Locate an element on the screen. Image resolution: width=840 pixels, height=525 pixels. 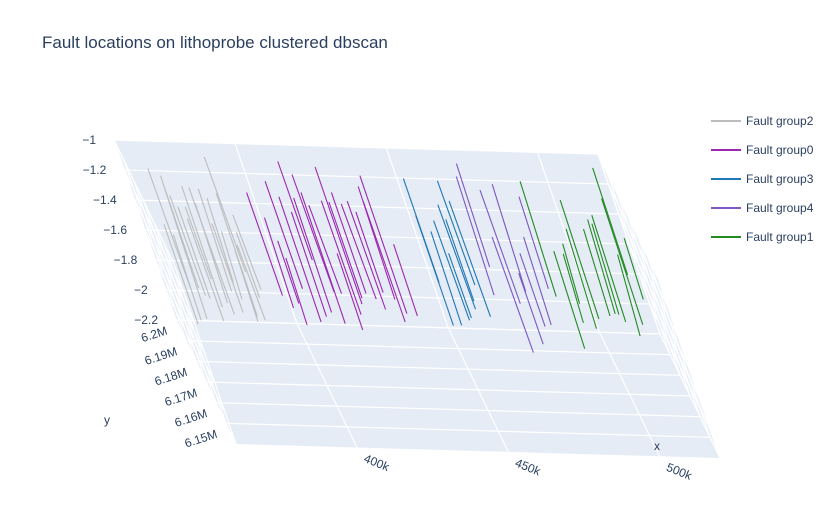
series-fault-group3 is located at coordinates (447, 252).